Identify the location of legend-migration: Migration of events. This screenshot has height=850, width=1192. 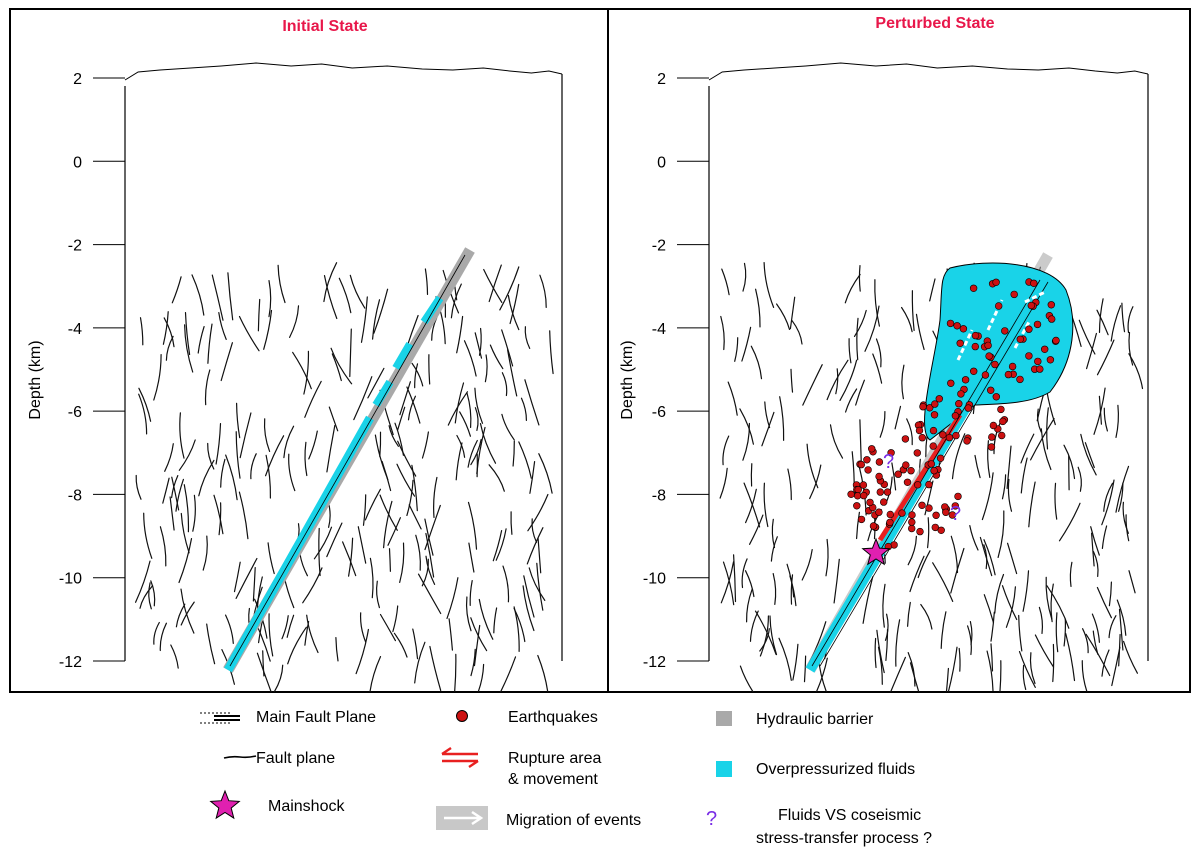
(573, 820).